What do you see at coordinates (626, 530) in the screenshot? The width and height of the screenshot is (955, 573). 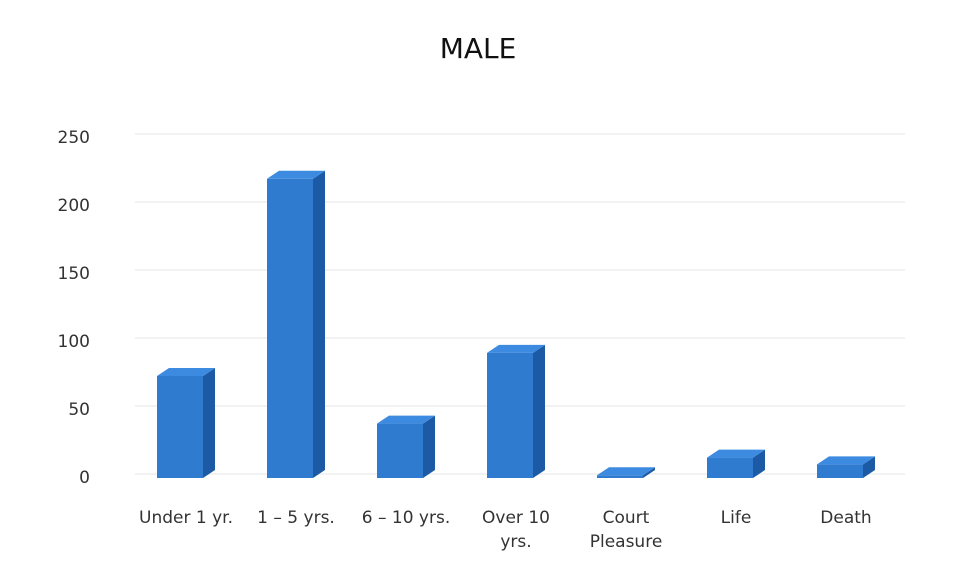 I see `x-tick-label: Court Pleasure` at bounding box center [626, 530].